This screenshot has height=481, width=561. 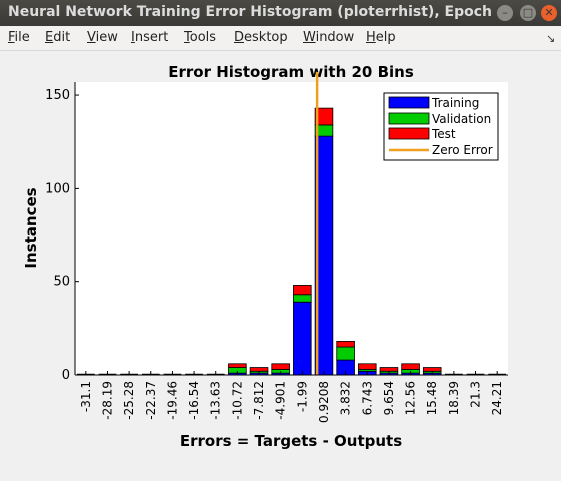 What do you see at coordinates (57, 188) in the screenshot?
I see `y-tick-label: 100` at bounding box center [57, 188].